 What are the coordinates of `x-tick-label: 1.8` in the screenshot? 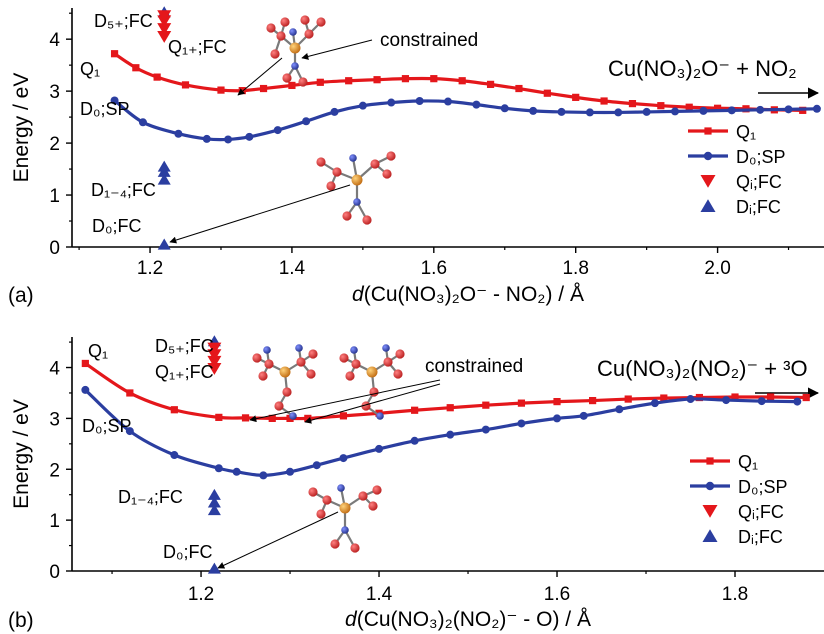 It's located at (575, 268).